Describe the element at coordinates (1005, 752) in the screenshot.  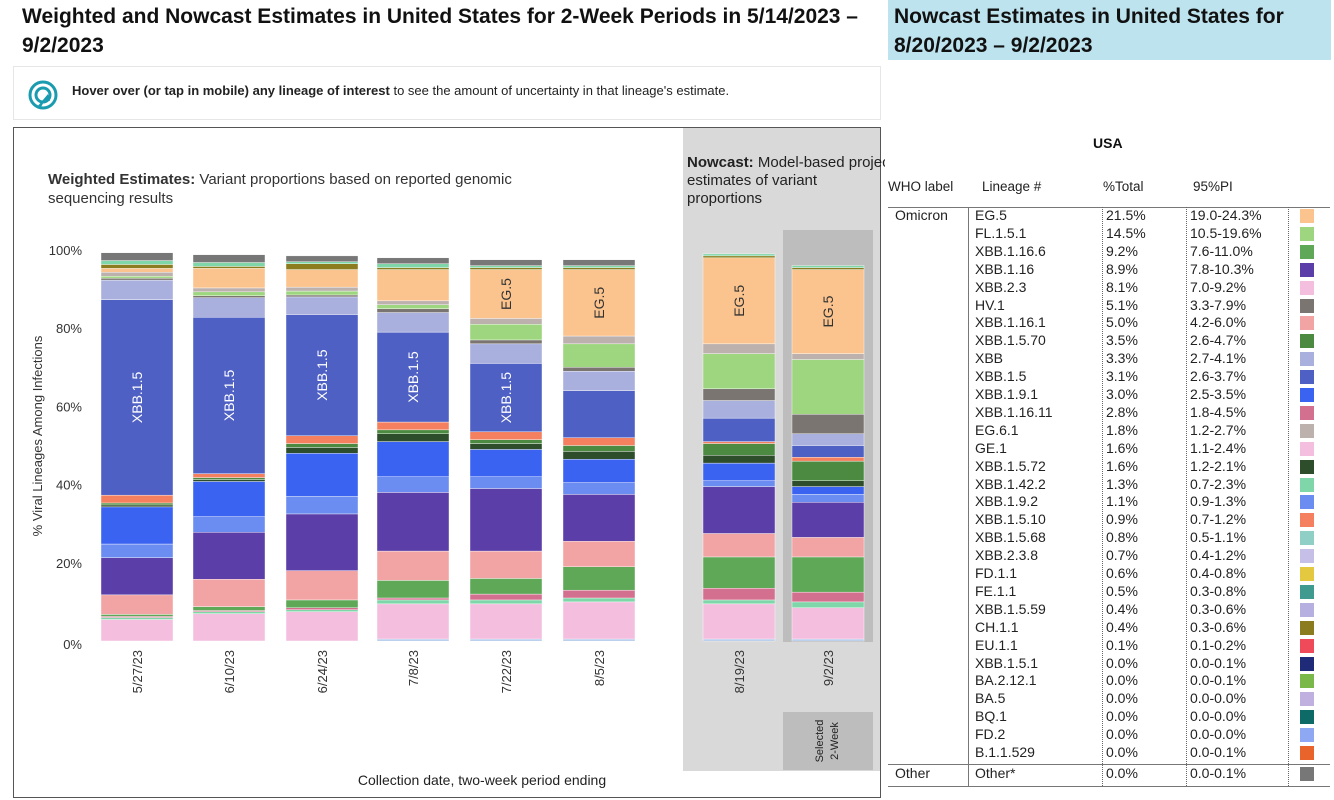
I see `lineage-cell: B.1.1.529` at that location.